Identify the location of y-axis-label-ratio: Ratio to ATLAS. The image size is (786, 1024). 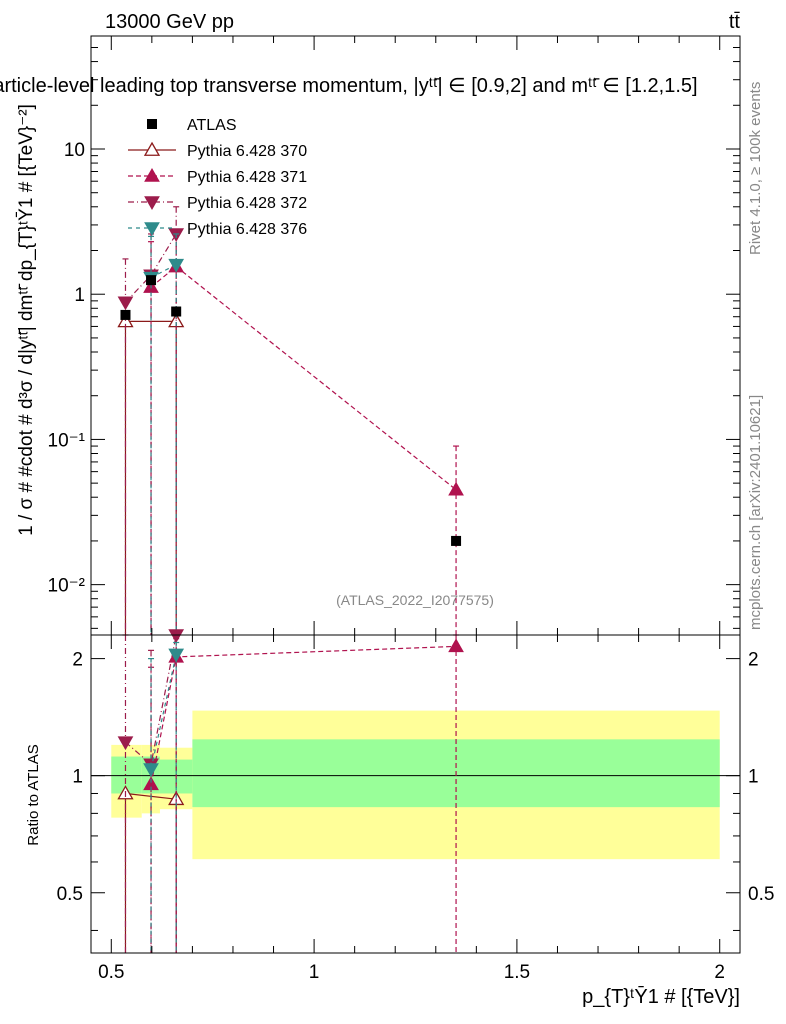
(33, 794).